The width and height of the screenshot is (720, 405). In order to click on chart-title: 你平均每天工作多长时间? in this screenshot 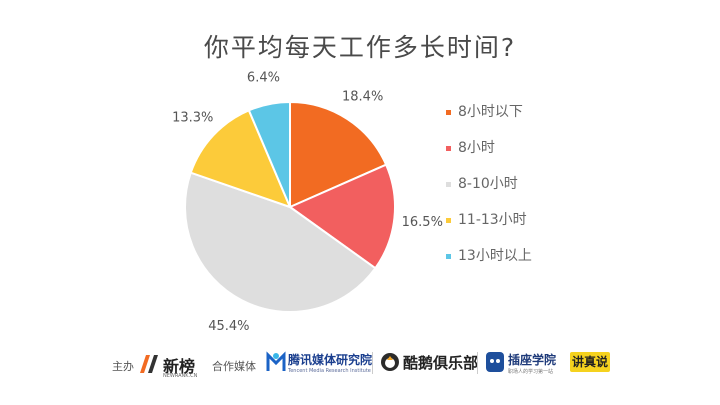, I will do `click(360, 47)`.